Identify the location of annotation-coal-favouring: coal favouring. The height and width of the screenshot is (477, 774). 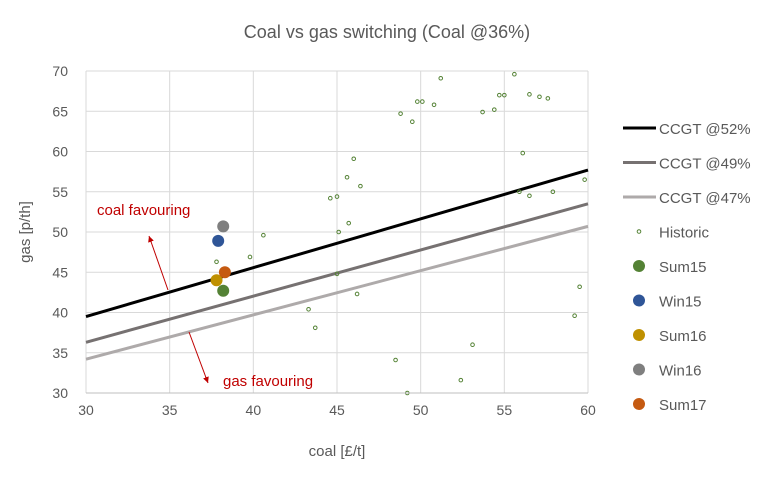
(143, 210).